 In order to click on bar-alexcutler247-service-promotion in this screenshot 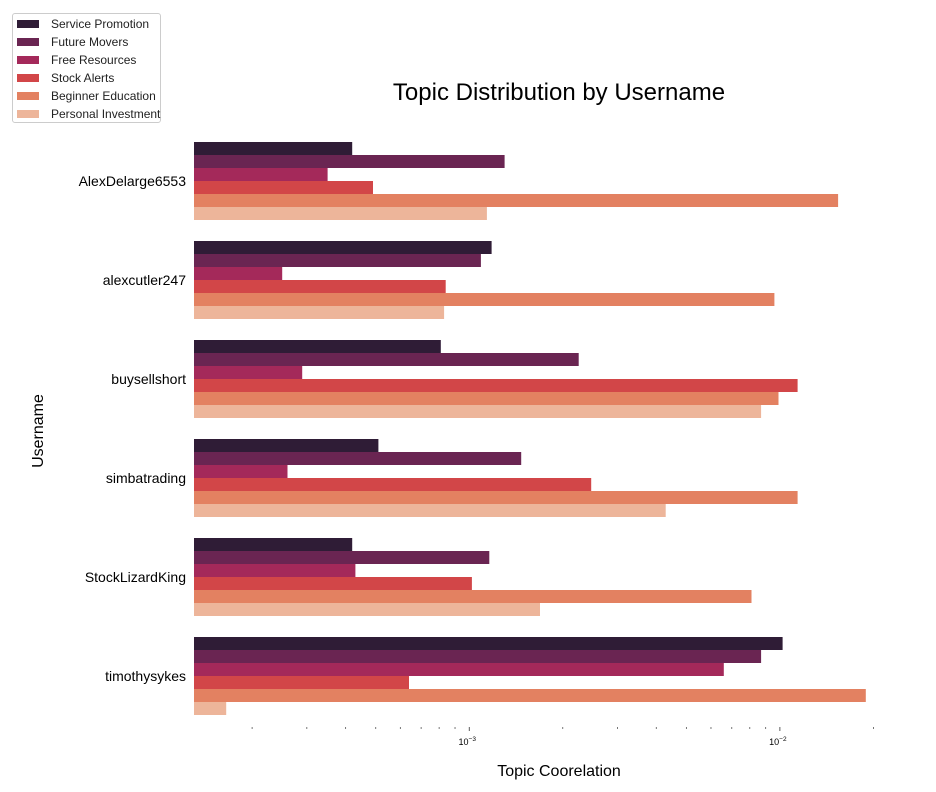, I will do `click(343, 247)`.